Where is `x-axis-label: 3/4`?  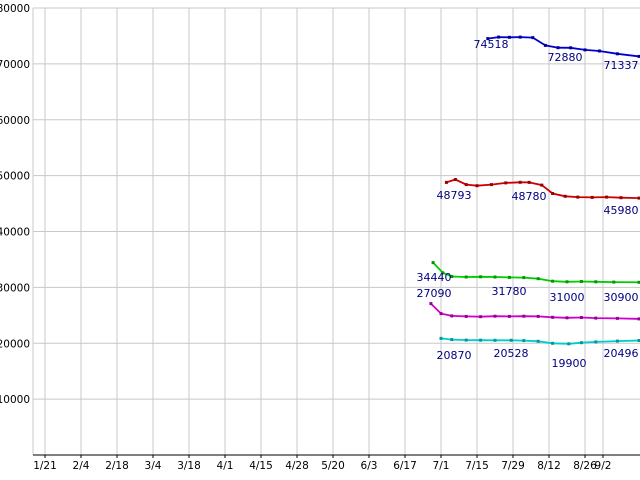 x-axis-label: 3/4 is located at coordinates (153, 466).